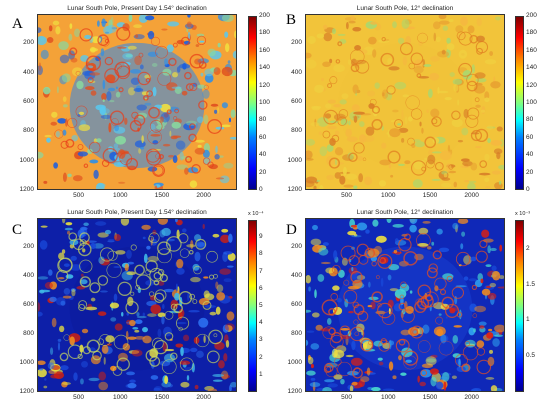 The image size is (539, 401). I want to click on y-tick-label: 400, so click(296, 72).